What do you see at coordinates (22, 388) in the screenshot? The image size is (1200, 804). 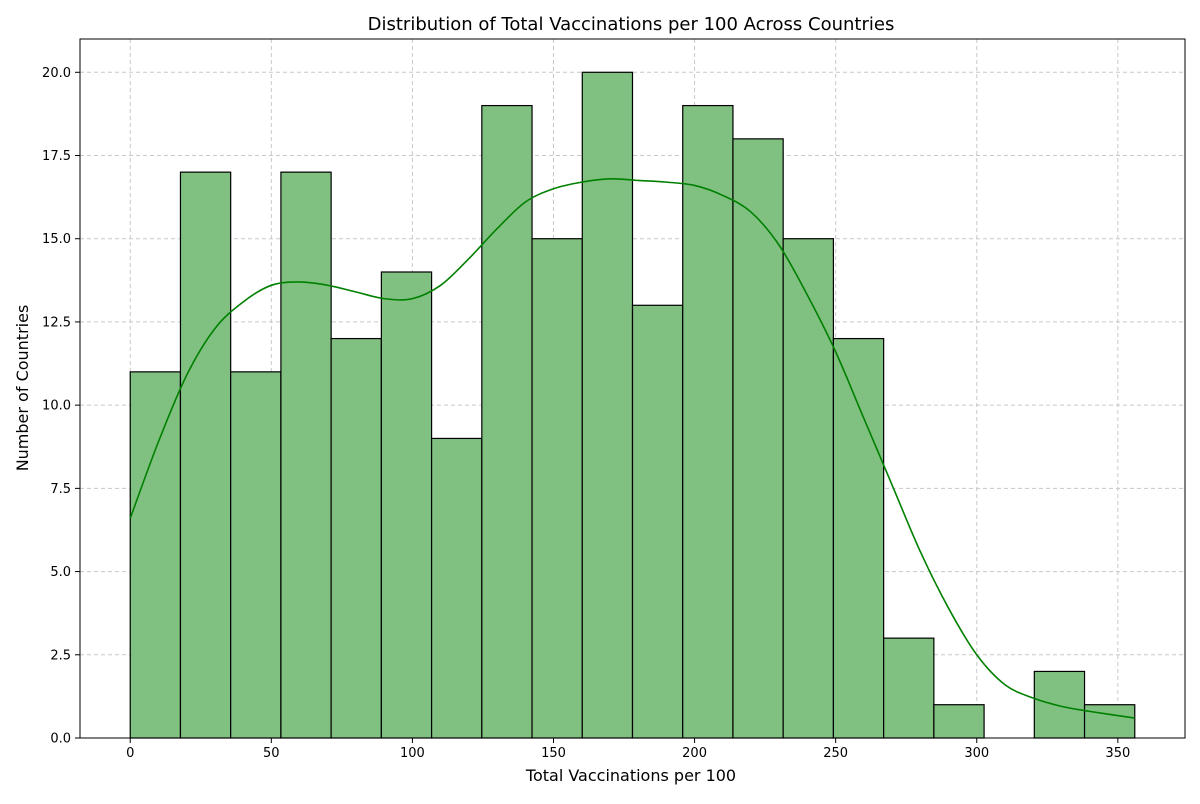 I see `y-axis-label: Number of Countries` at bounding box center [22, 388].